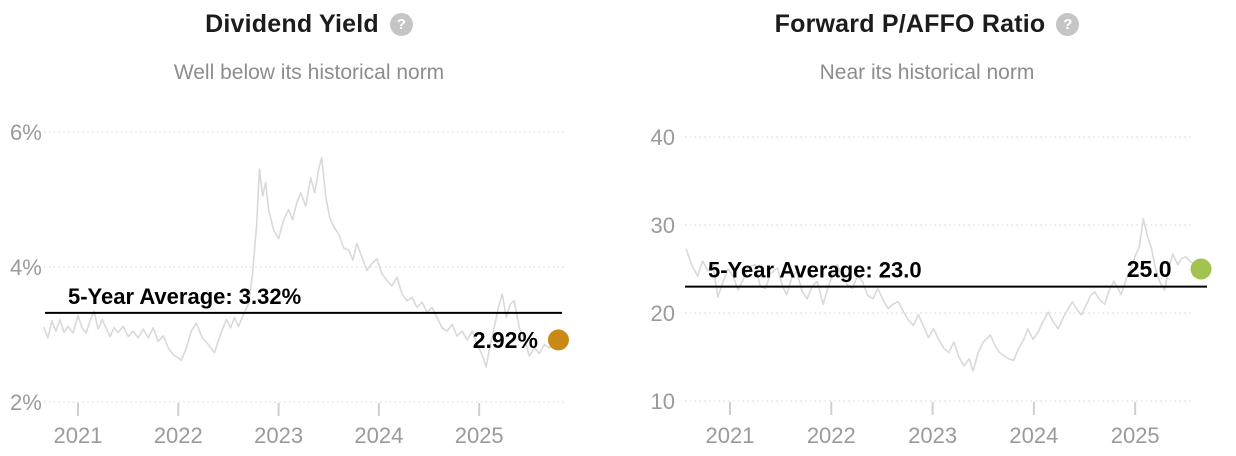 This screenshot has width=1236, height=456. I want to click on current-value-label: 25.0, so click(1149, 269).